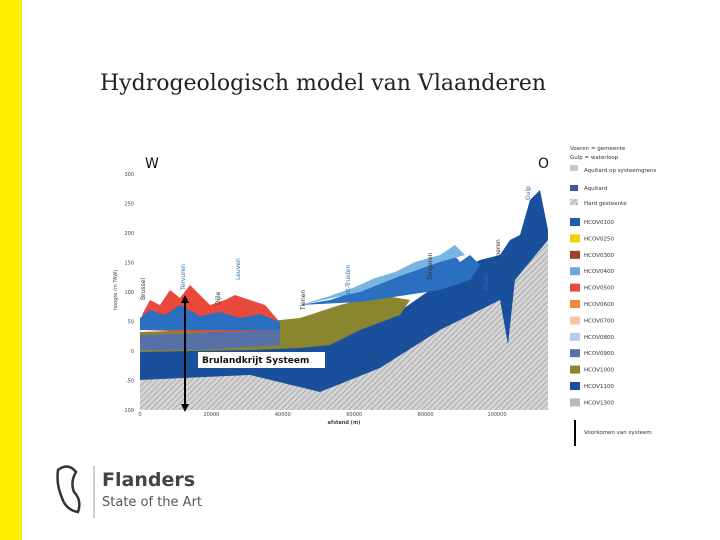  I want to click on legend-label: HCOV0100, so click(599, 223).